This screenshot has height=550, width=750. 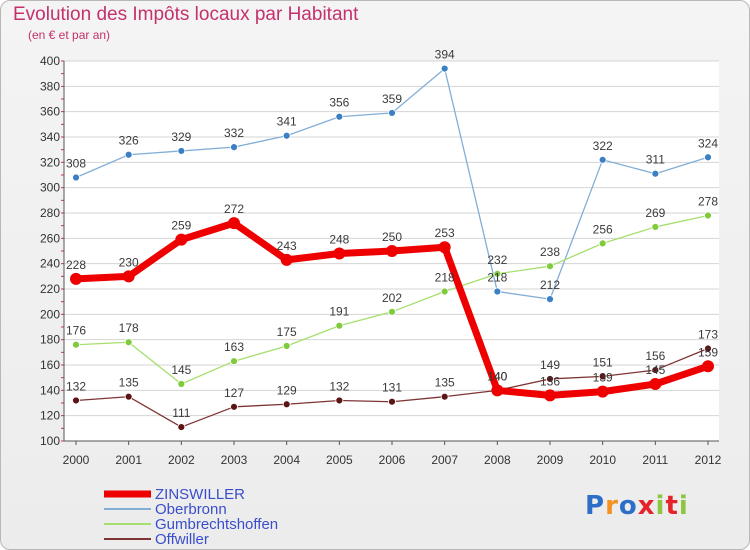 I want to click on y-tick-label: 280, so click(x=50, y=213).